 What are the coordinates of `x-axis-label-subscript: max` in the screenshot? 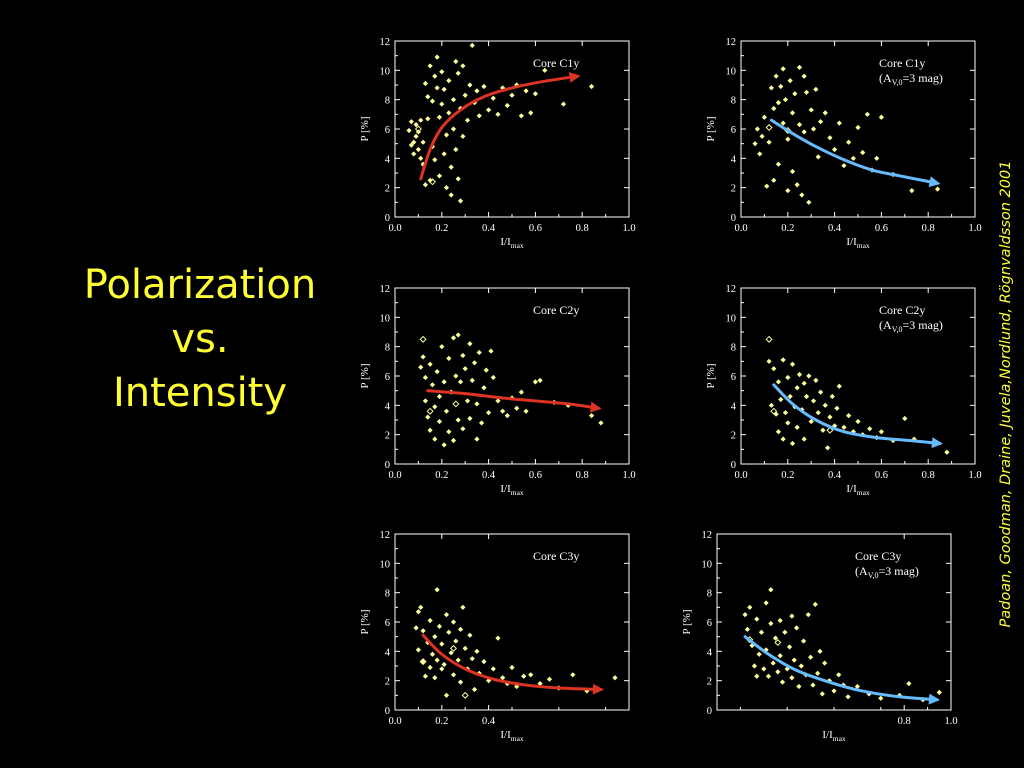 It's located at (863, 245).